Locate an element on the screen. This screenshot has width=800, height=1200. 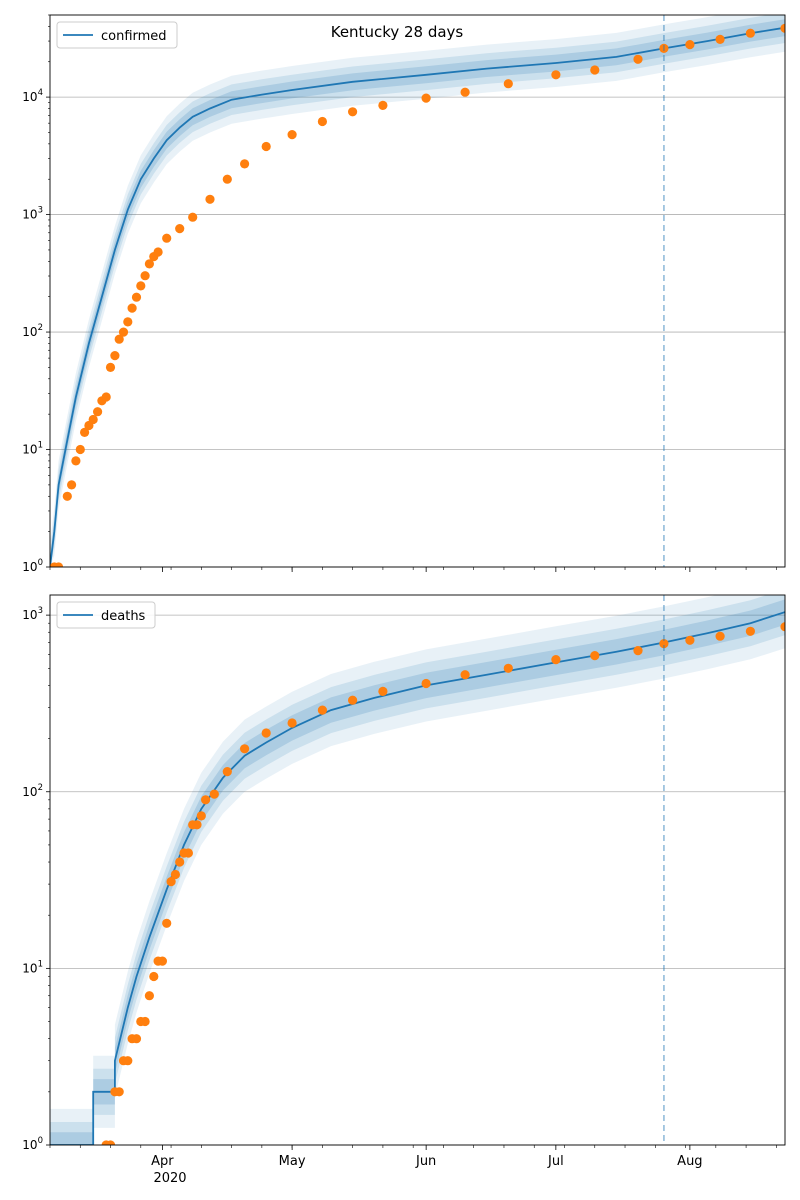
legend-box is located at coordinates (117, 35).